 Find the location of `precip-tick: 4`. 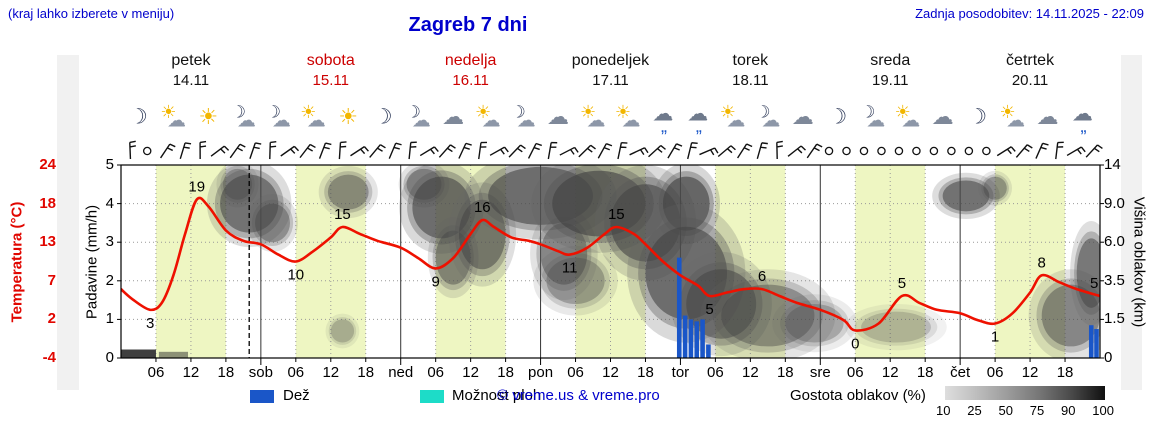

precip-tick: 4 is located at coordinates (109, 203).